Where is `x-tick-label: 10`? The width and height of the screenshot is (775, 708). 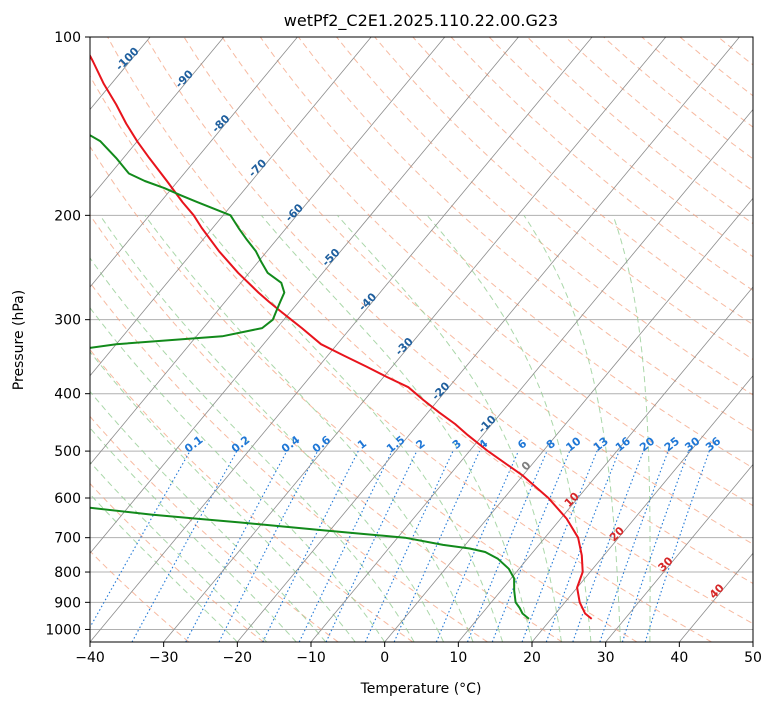 x-tick-label: 10 is located at coordinates (458, 658).